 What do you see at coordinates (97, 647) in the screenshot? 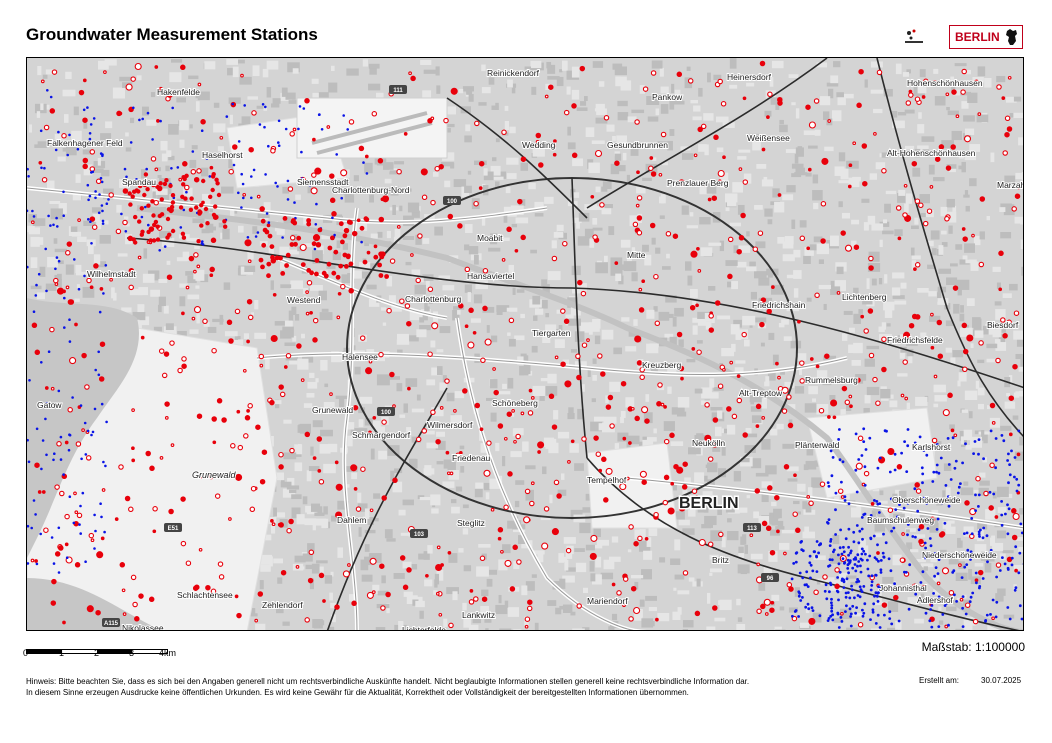
I see `scale-bar` at bounding box center [97, 647].